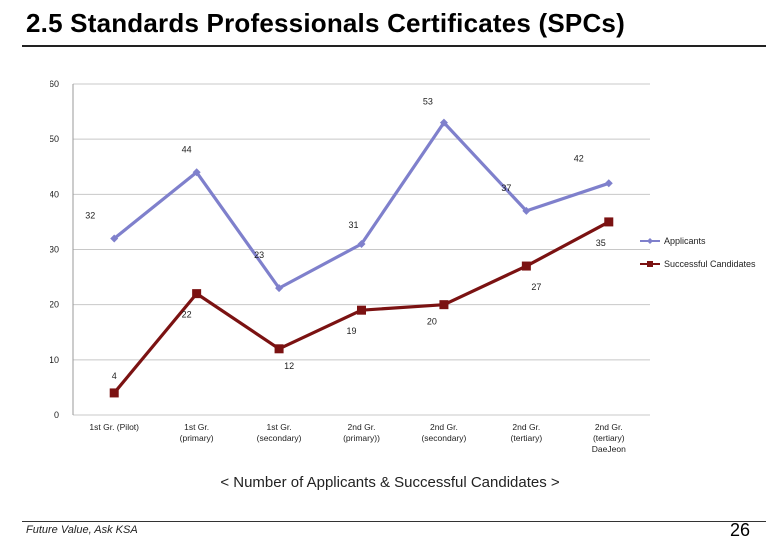  Describe the element at coordinates (506, 188) in the screenshot. I see `data-label: 37` at that location.